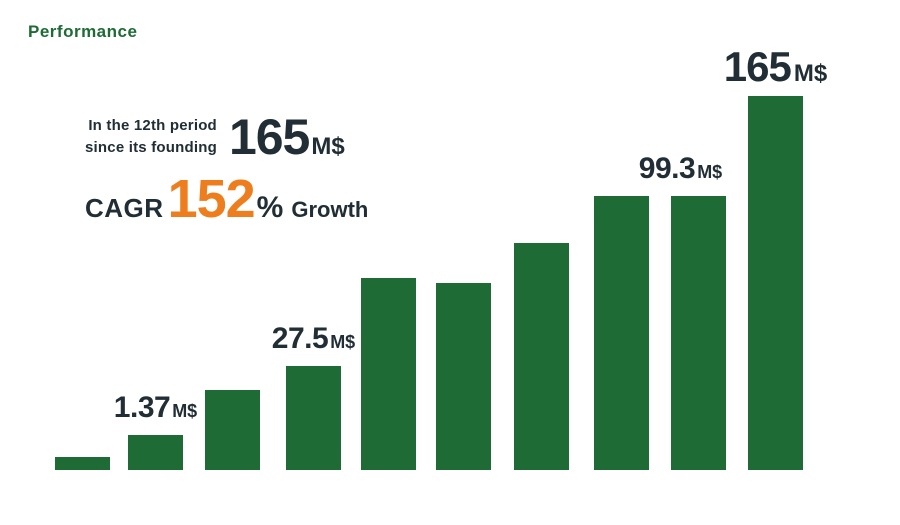  Describe the element at coordinates (270, 207) in the screenshot. I see `cagr-percent-sign: %` at that location.